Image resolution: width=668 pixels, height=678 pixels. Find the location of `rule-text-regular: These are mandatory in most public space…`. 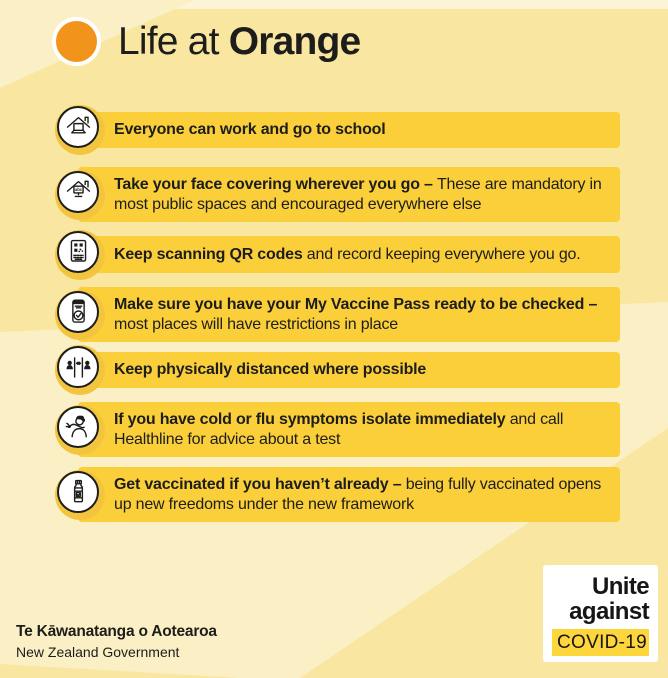

rule-text-regular: These are mandatory in most public space… is located at coordinates (358, 194).